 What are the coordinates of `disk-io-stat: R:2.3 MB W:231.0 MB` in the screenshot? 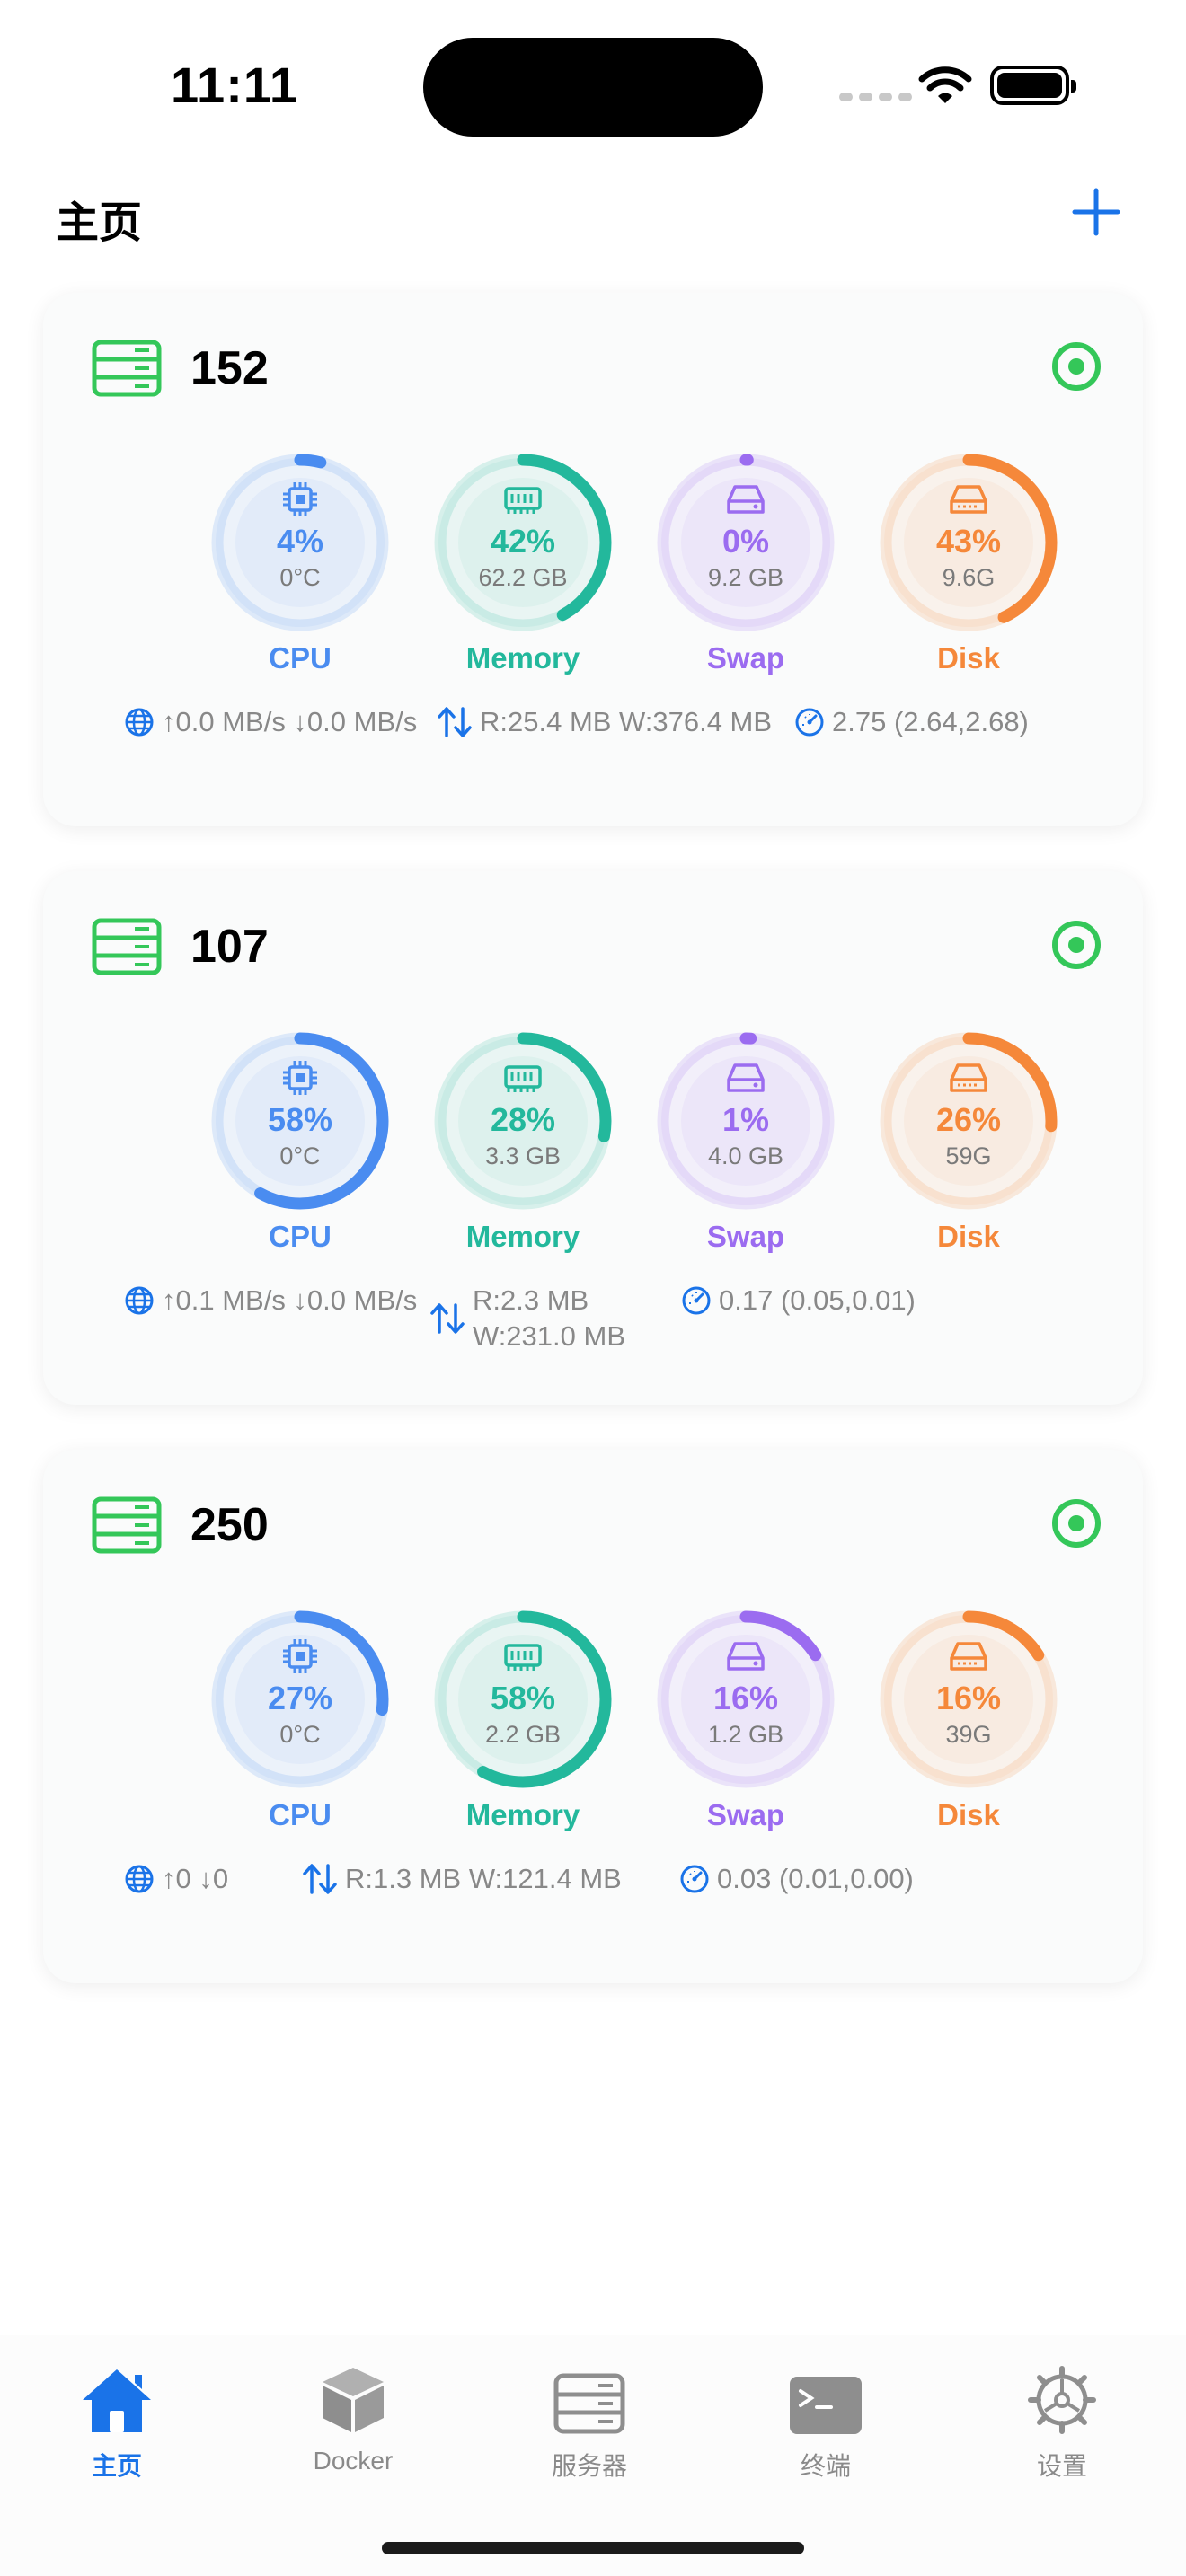 It's located at (559, 1318).